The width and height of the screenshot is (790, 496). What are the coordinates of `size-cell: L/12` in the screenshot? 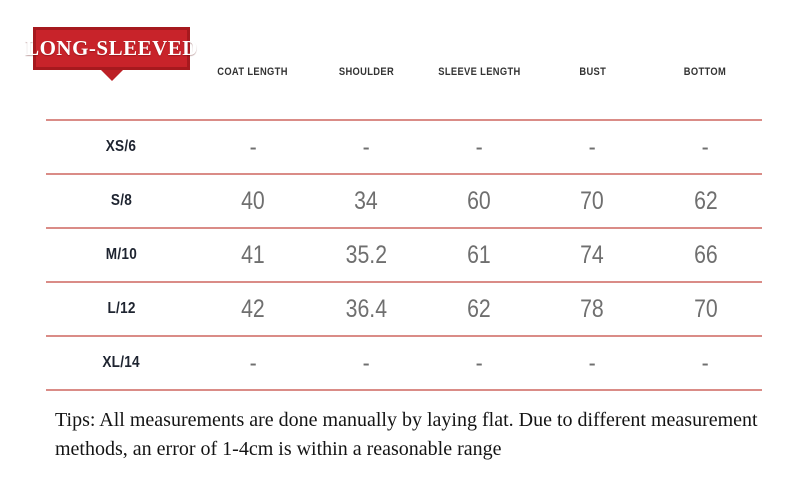 It's located at (121, 308).